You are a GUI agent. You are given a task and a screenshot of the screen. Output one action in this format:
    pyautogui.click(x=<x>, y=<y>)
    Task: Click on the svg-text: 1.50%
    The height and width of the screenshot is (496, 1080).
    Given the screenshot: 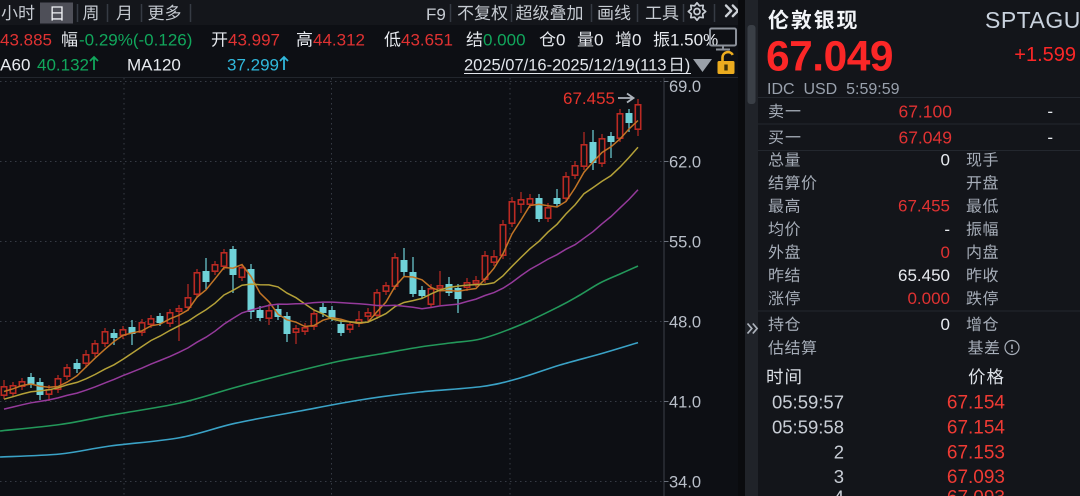 What is the action you would take?
    pyautogui.click(x=694, y=40)
    